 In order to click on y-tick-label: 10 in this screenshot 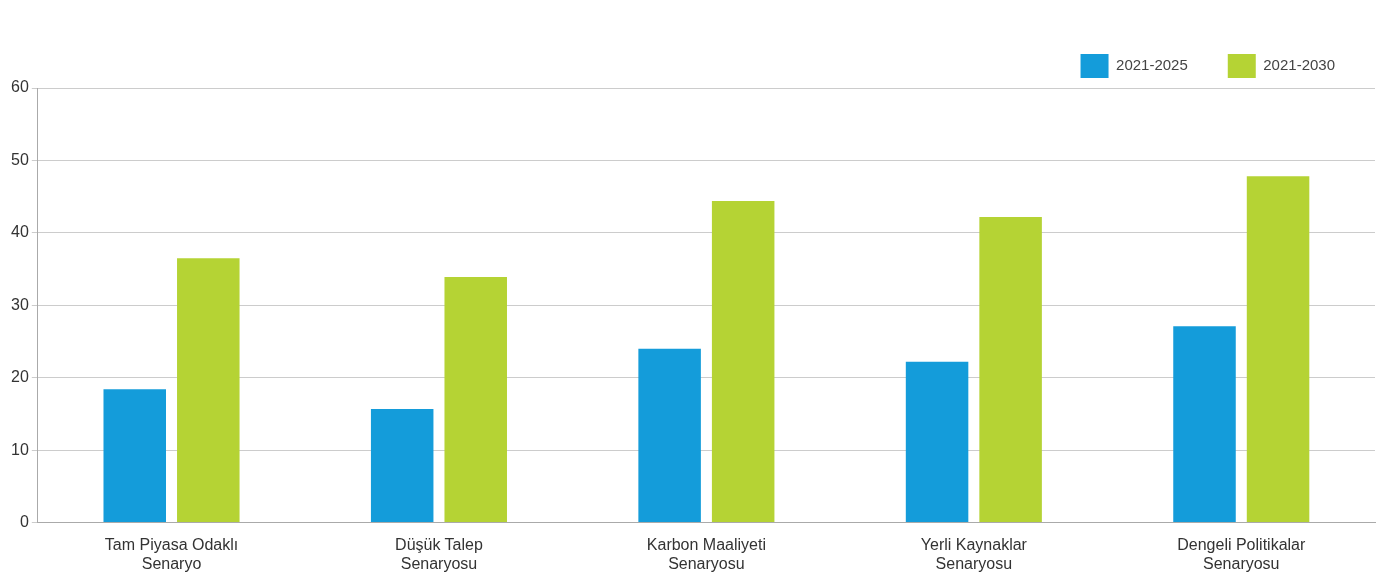, I will do `click(20, 449)`.